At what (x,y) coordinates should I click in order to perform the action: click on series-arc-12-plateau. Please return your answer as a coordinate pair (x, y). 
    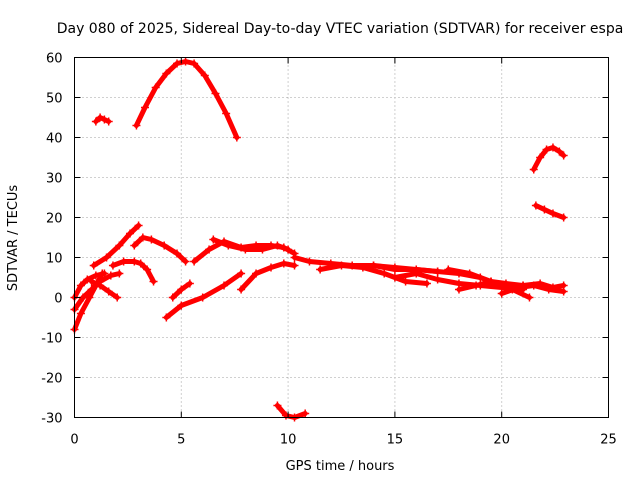
    Looking at the image, I should click on (251, 244).